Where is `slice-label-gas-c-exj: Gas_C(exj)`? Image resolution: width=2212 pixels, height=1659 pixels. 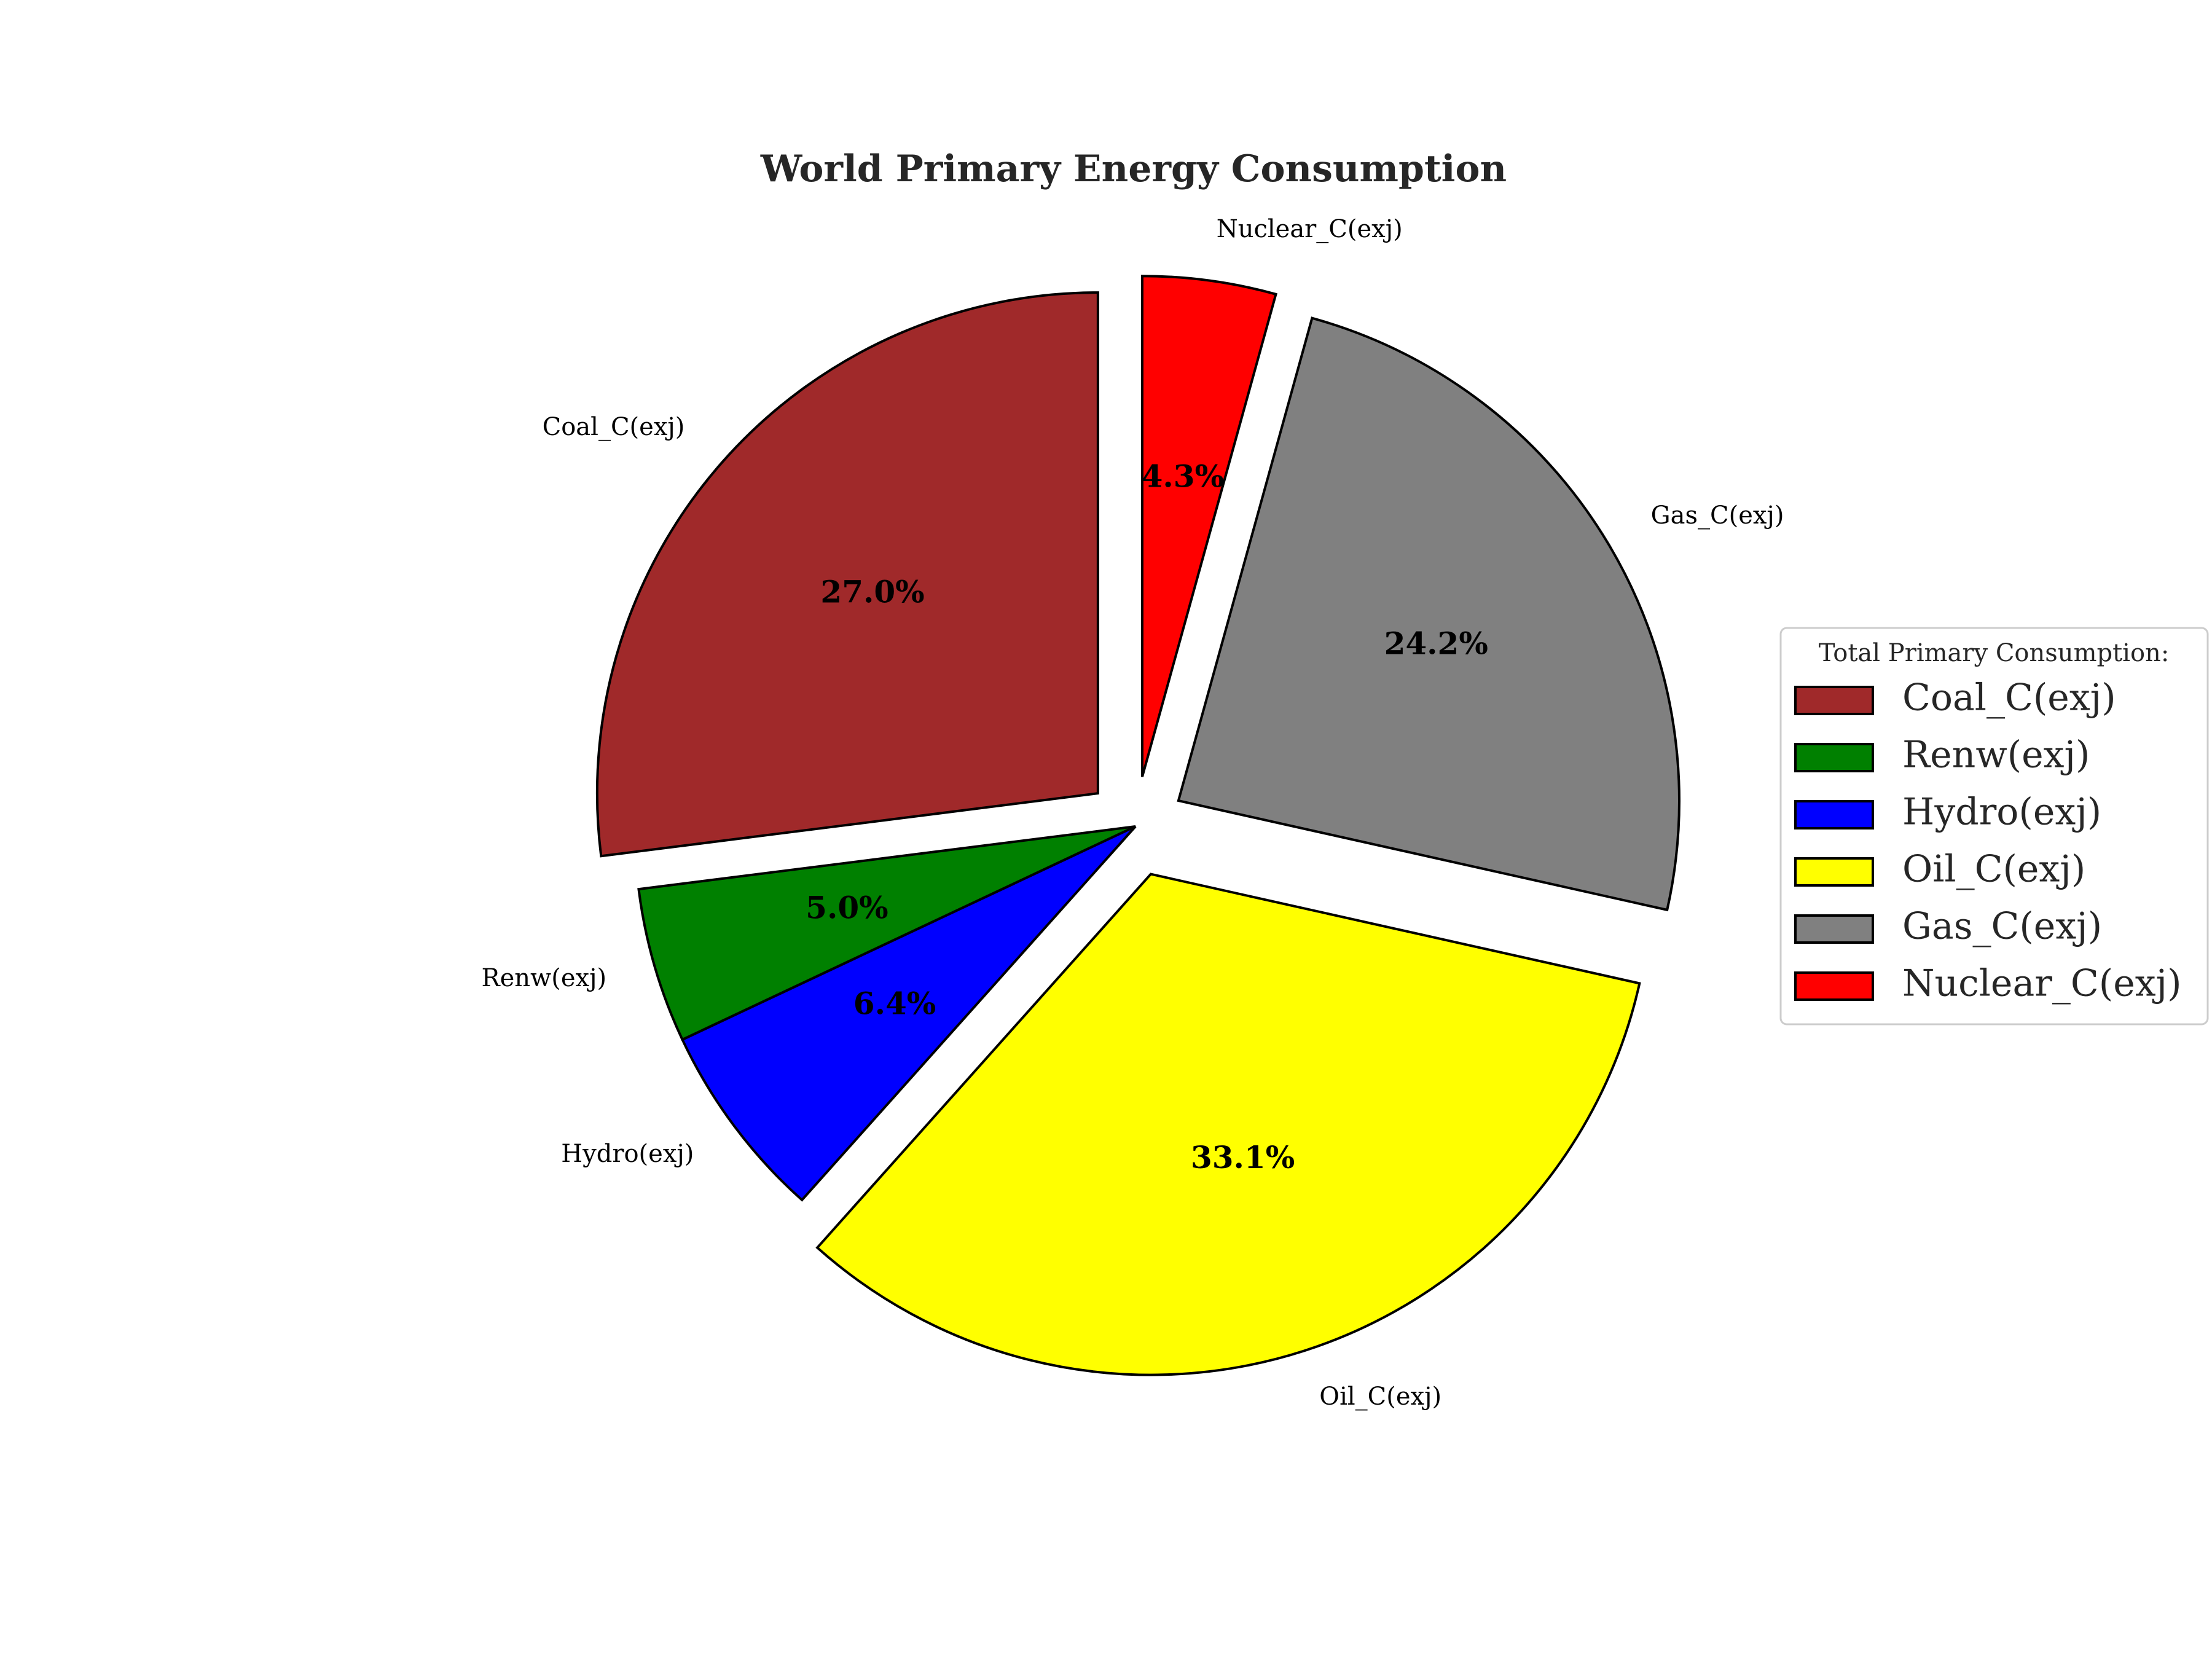
slice-label-gas-c-exj: Gas_C(exj) is located at coordinates (1717, 515).